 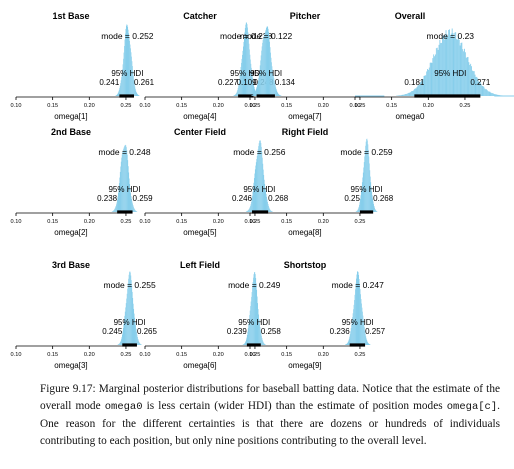 I want to click on panel-title: 3rd Base, so click(x=71, y=265).